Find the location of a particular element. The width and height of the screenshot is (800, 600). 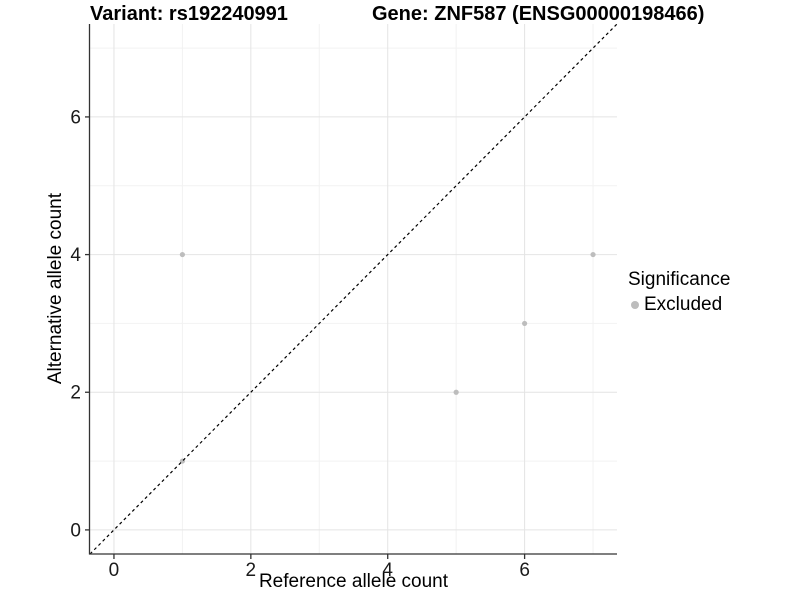

x-tick-label: 0 is located at coordinates (114, 570).